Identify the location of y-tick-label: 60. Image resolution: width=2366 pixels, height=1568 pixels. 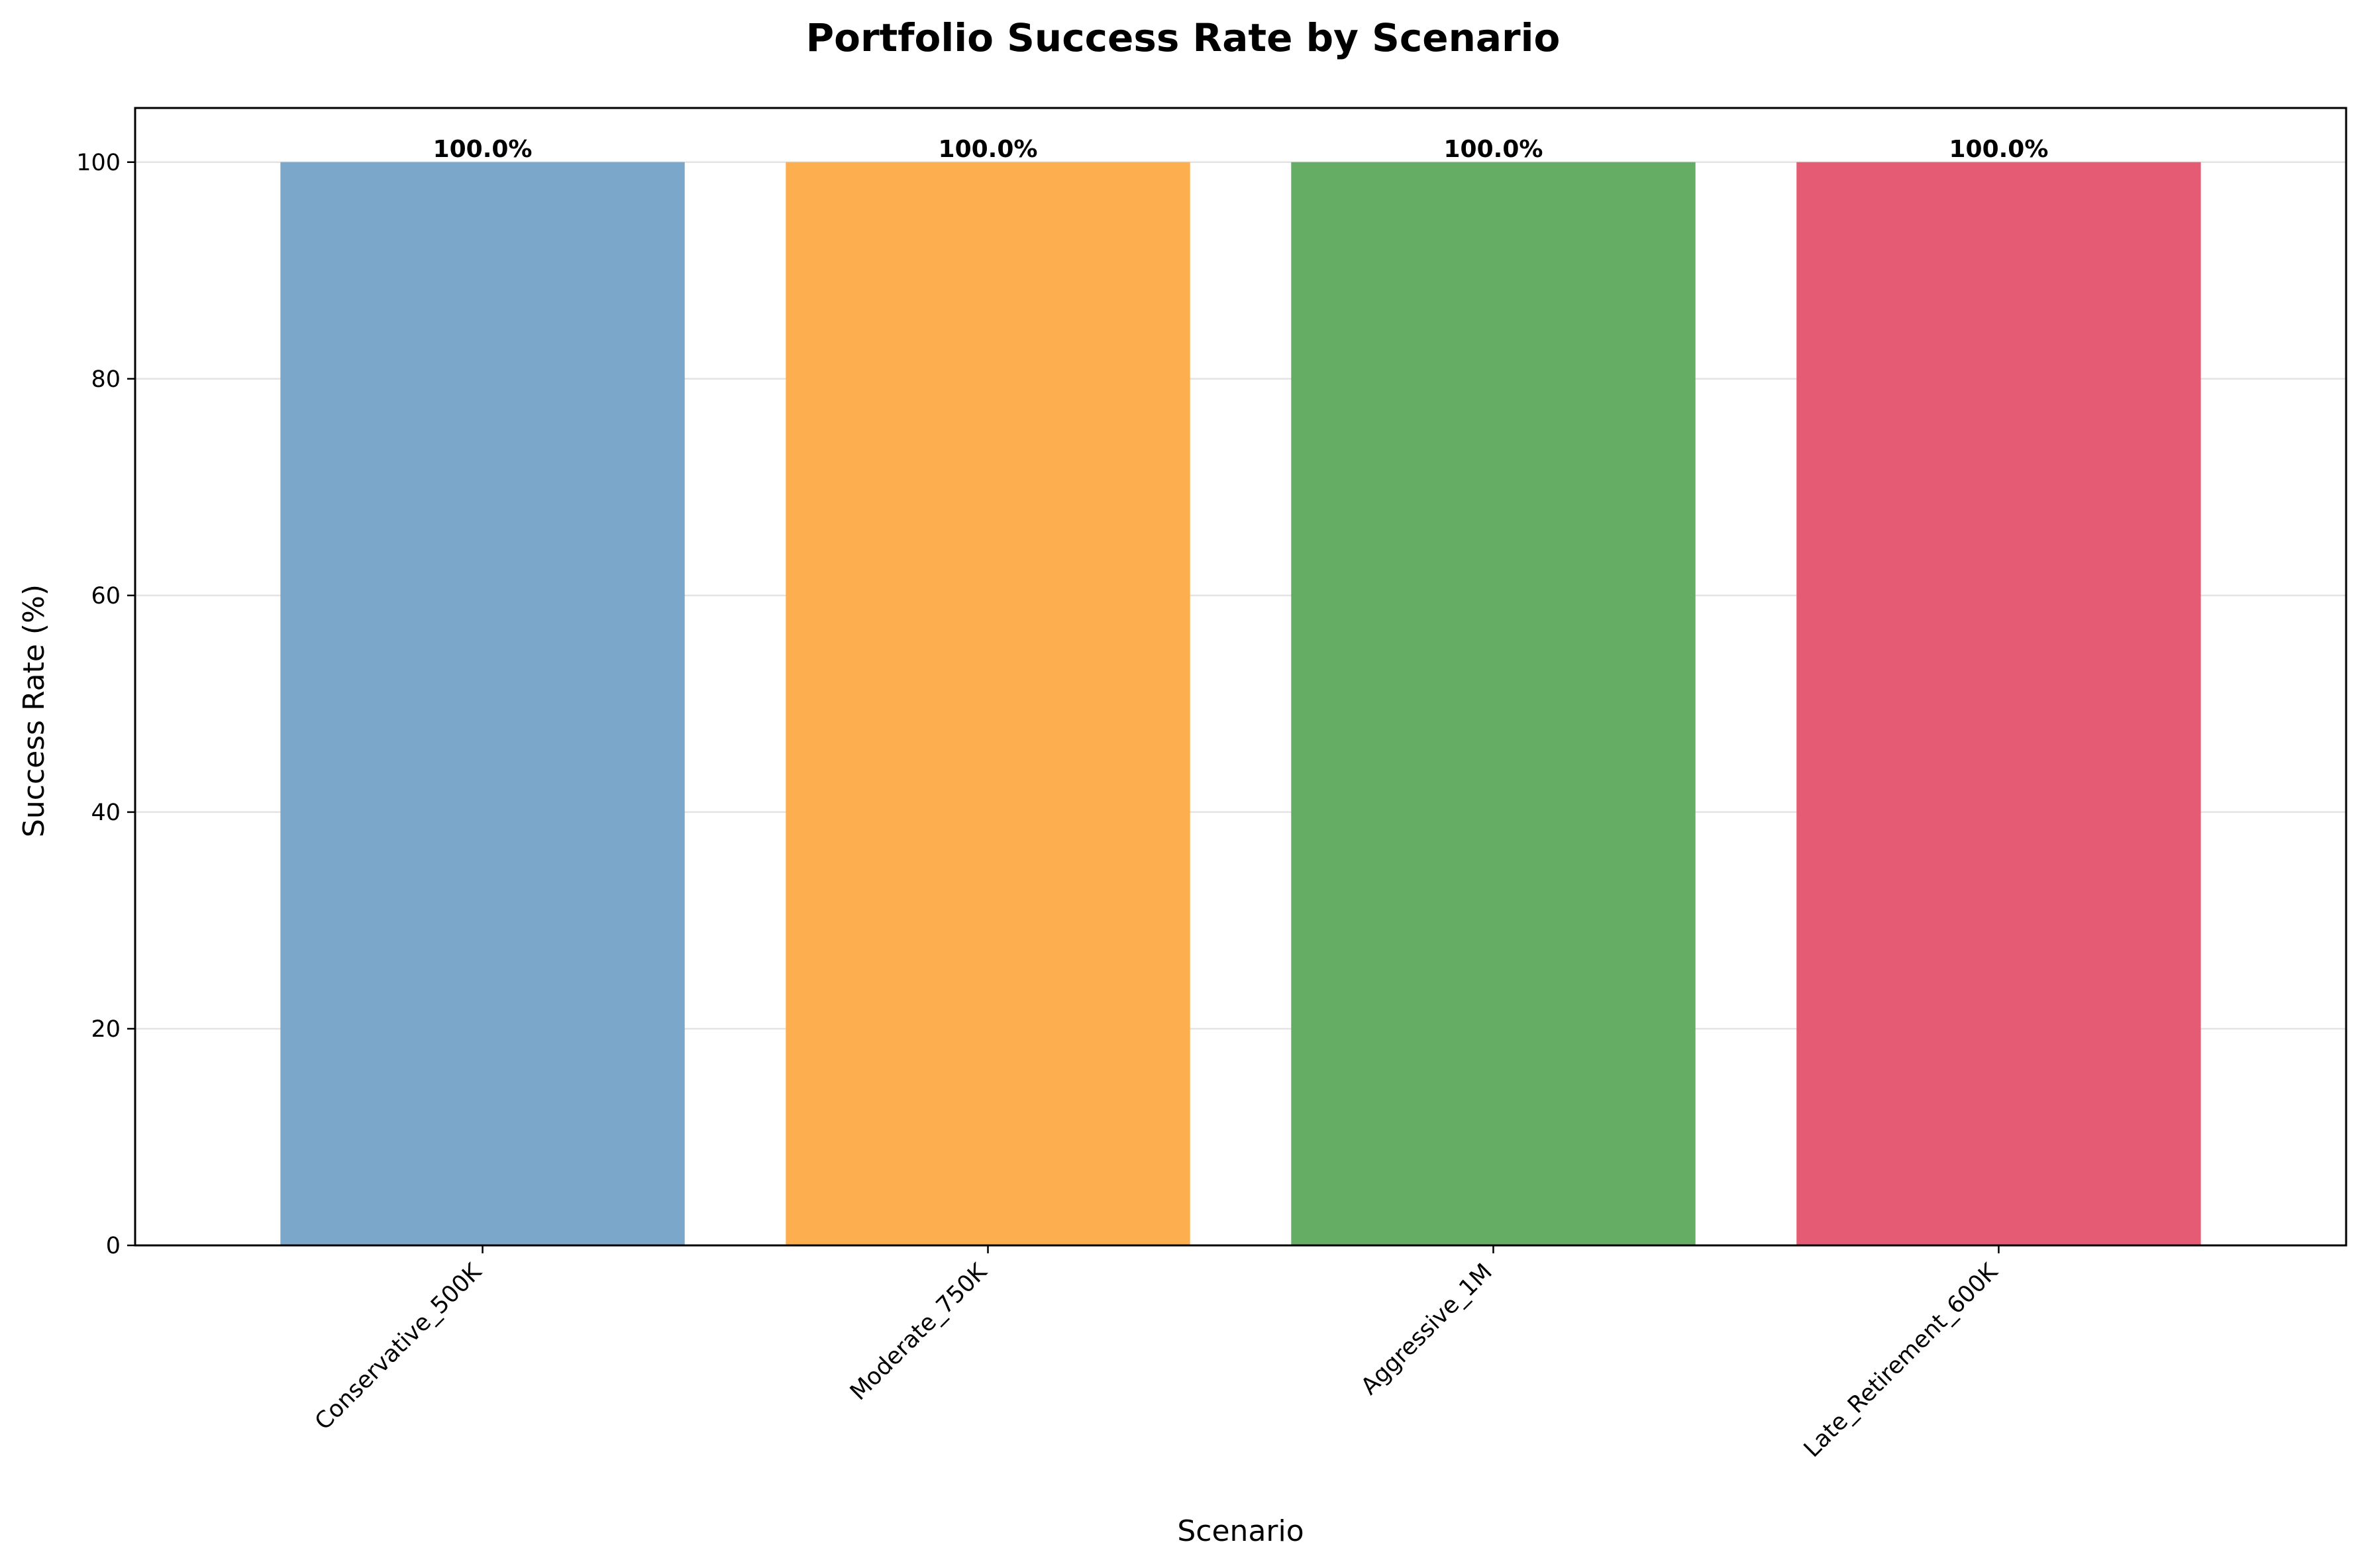
(106, 596).